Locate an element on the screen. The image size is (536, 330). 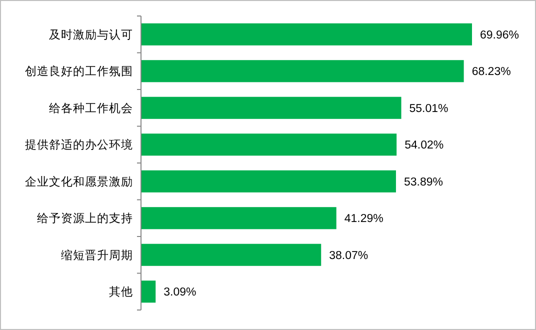
y-tick-label: 创造良好的工作氛围 is located at coordinates (79, 71).